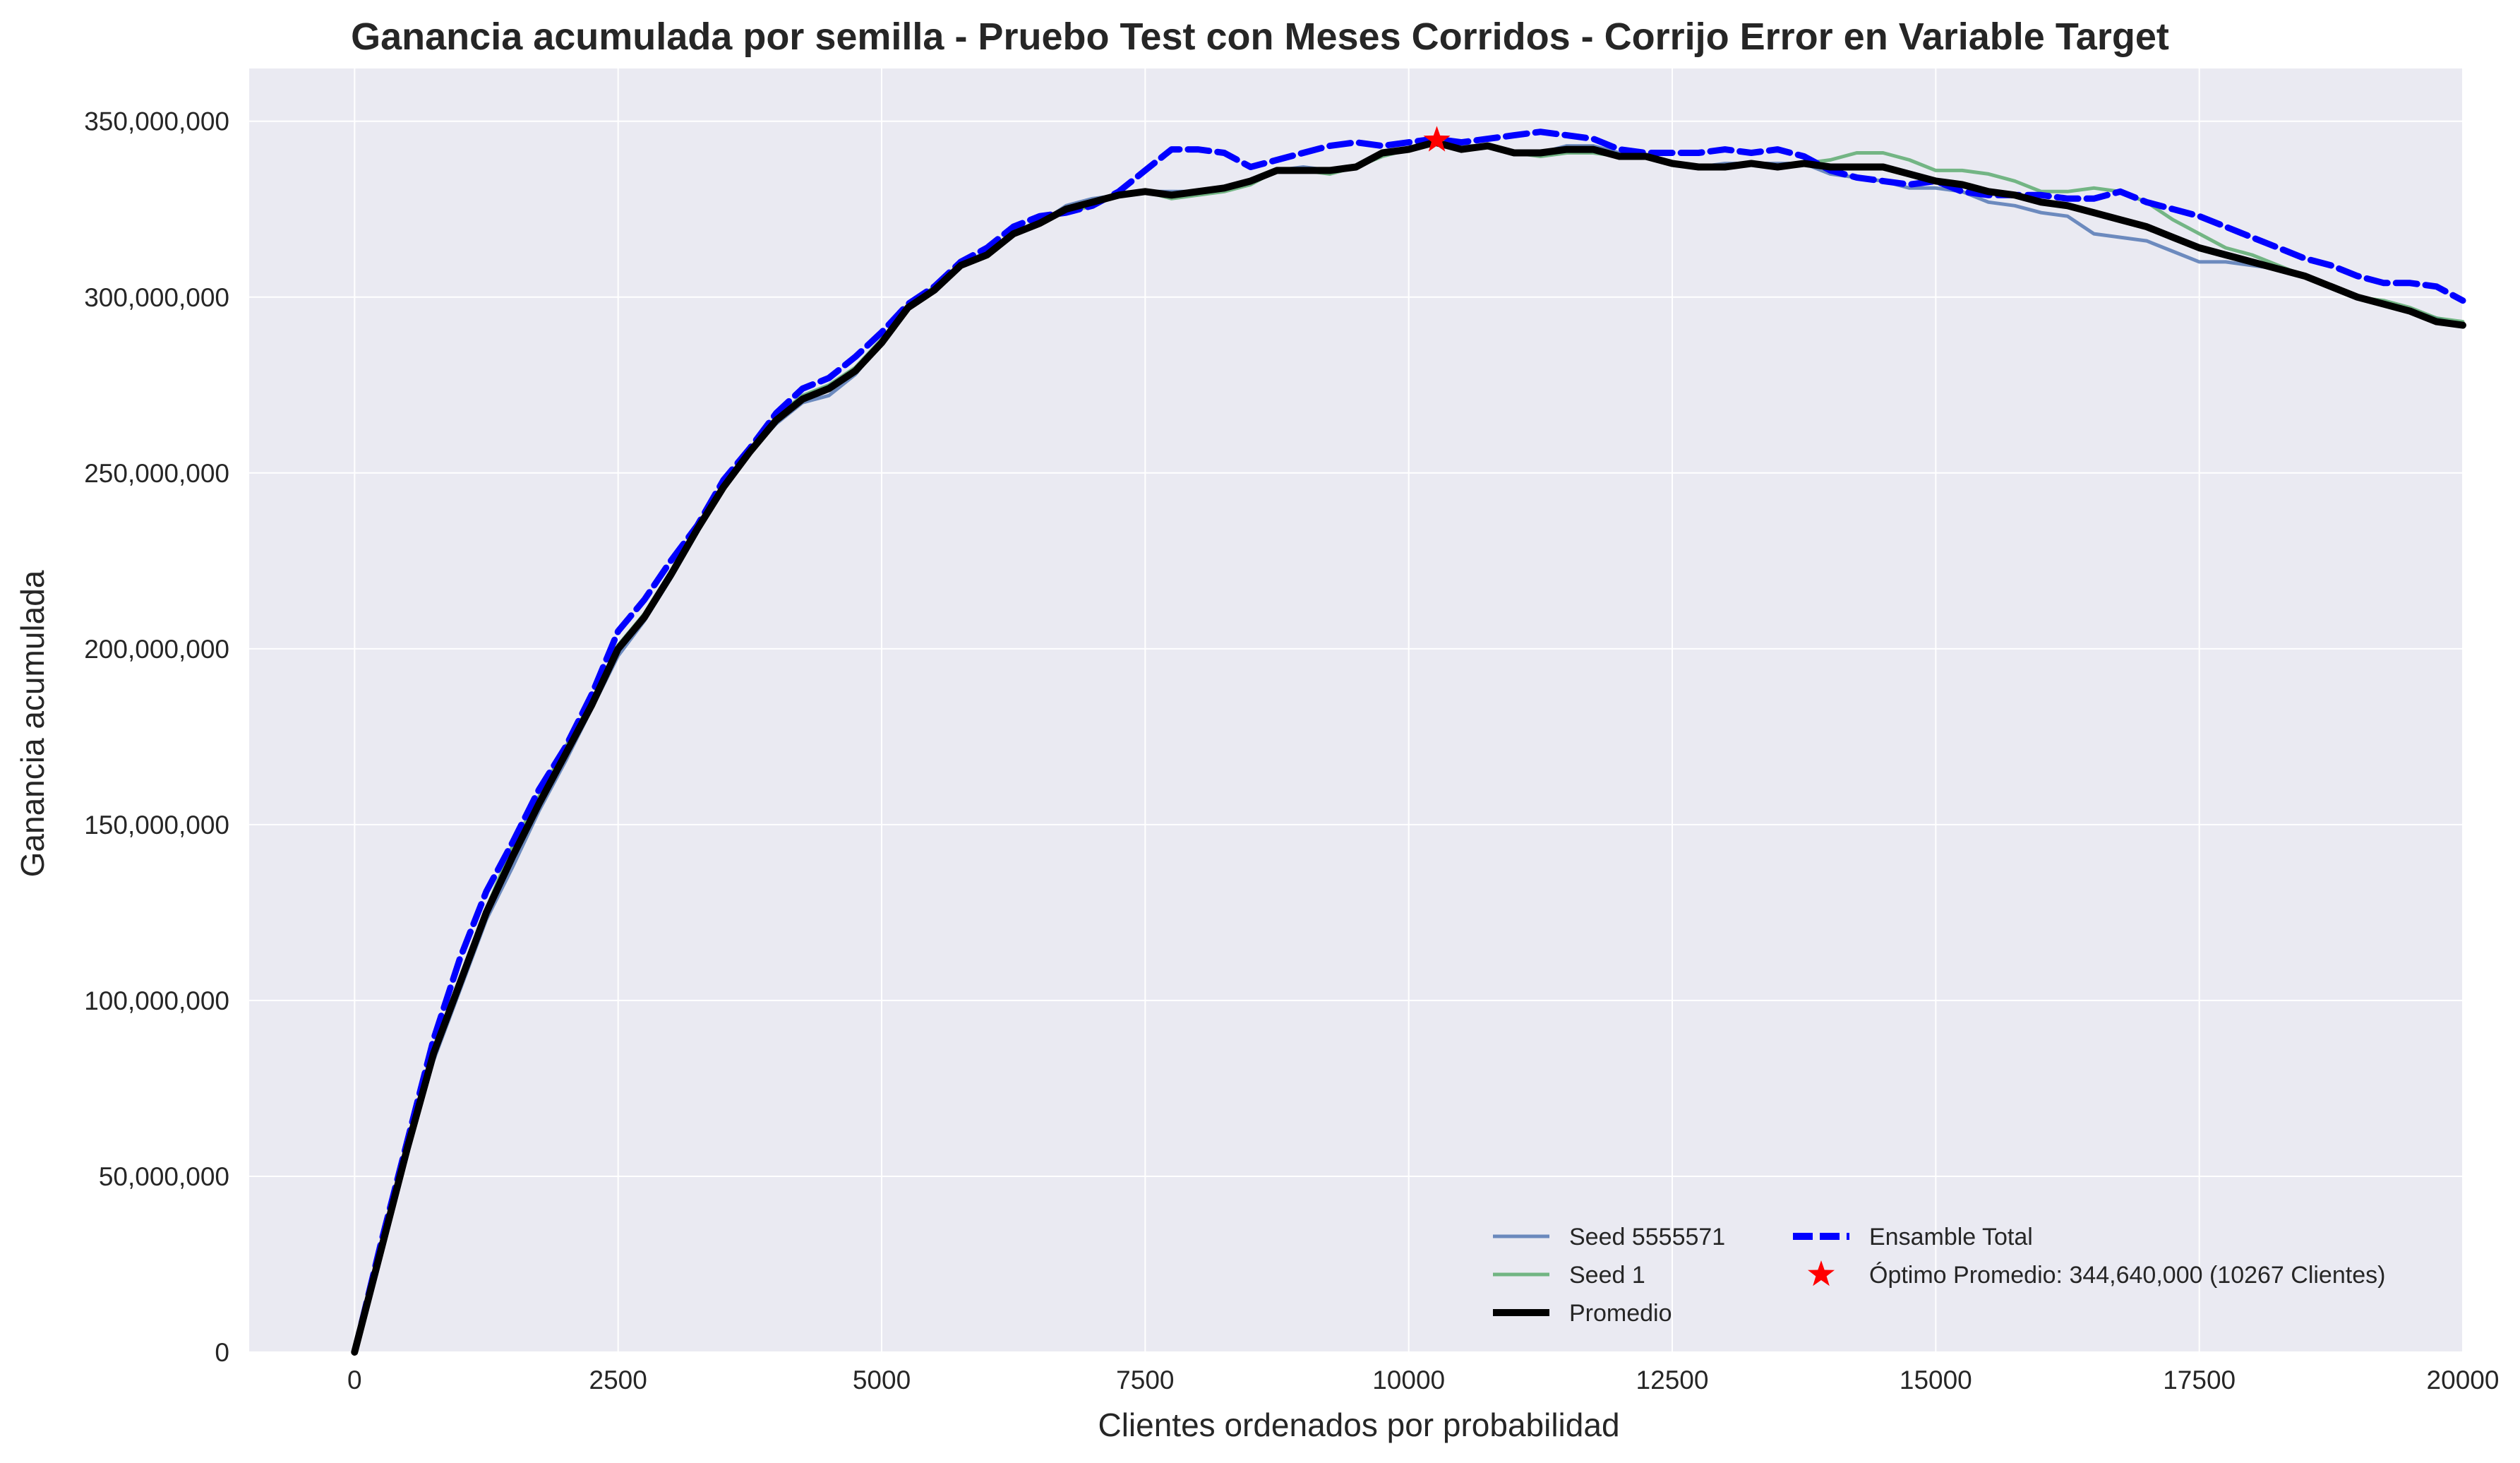  What do you see at coordinates (157, 649) in the screenshot?
I see `y-tick-label: 200,000,000` at bounding box center [157, 649].